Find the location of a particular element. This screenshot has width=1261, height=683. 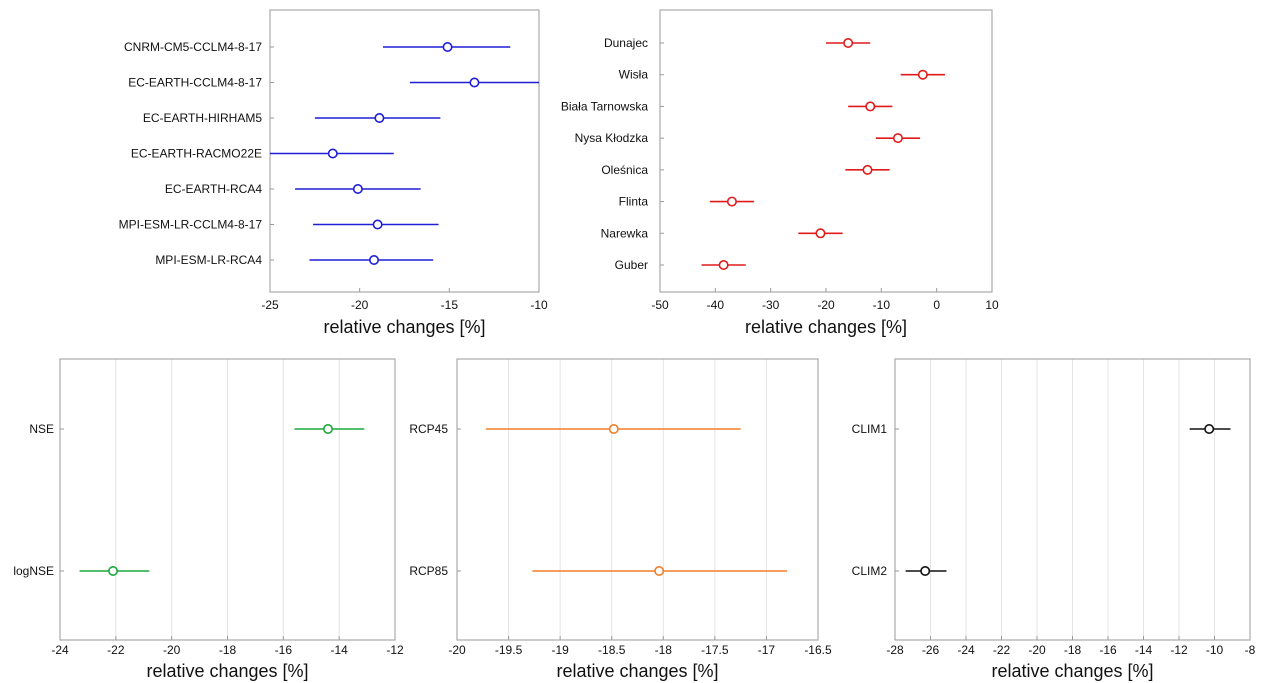

category-label: CLIM1 is located at coordinates (870, 429).